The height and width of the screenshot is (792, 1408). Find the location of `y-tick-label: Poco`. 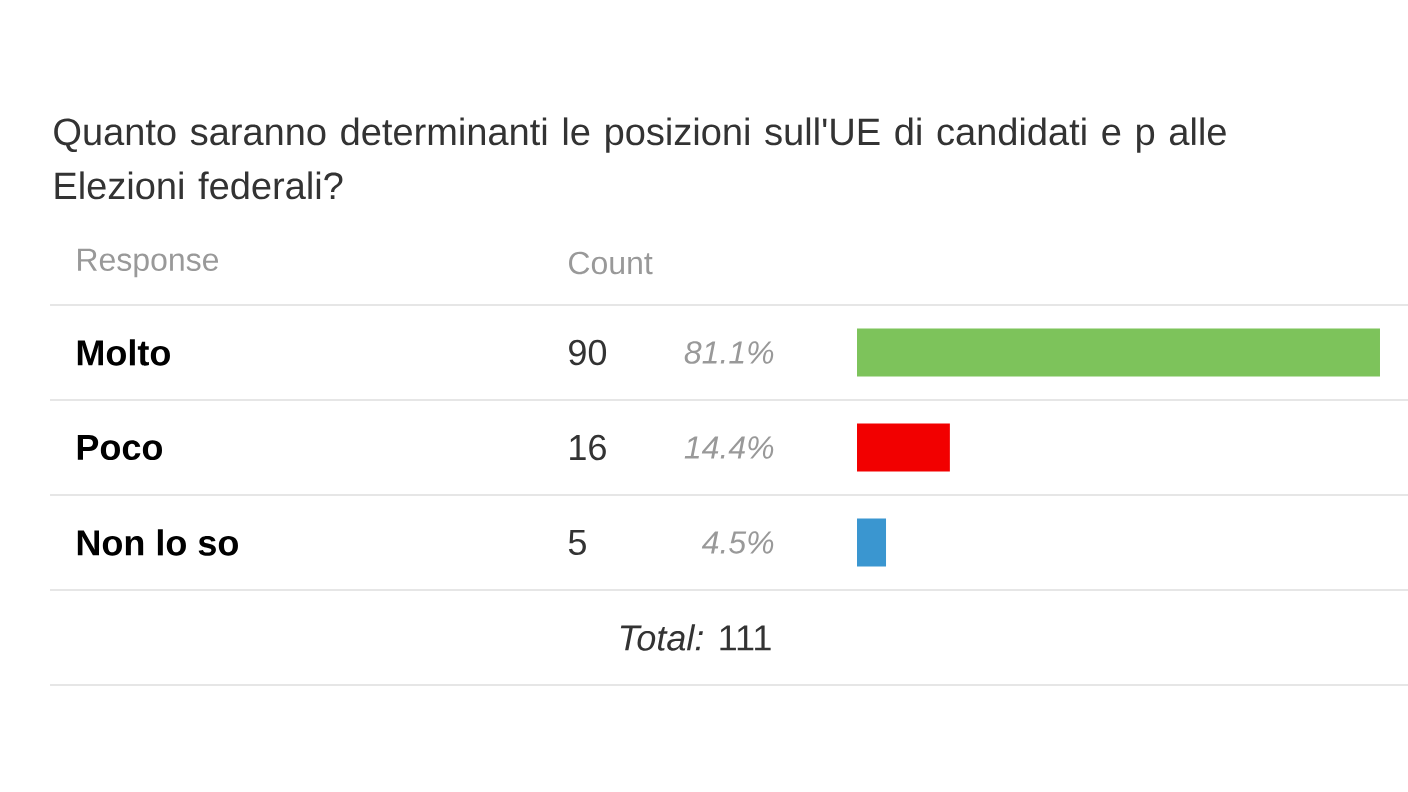

y-tick-label: Poco is located at coordinates (120, 447).